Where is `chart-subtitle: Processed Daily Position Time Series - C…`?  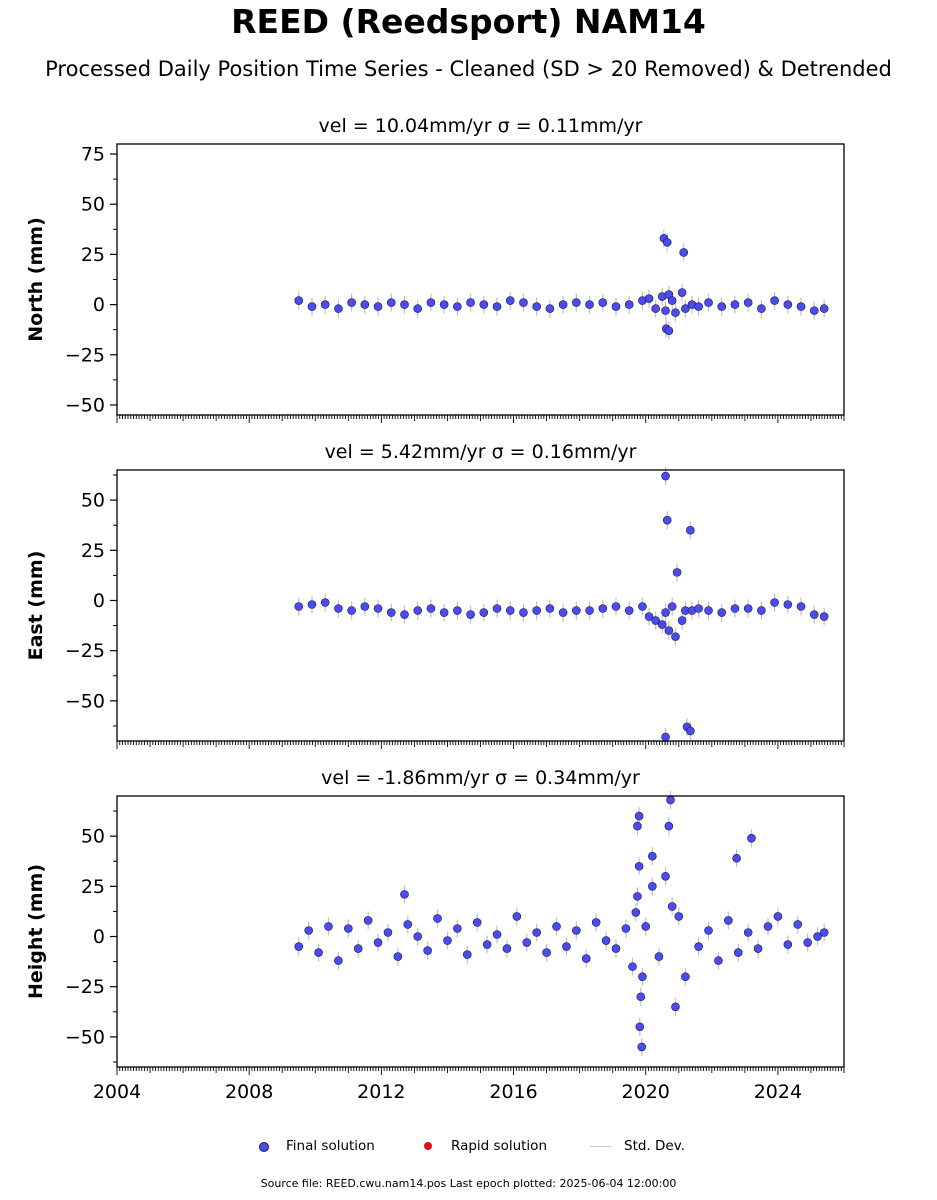
chart-subtitle: Processed Daily Position Time Series - C… is located at coordinates (468, 69).